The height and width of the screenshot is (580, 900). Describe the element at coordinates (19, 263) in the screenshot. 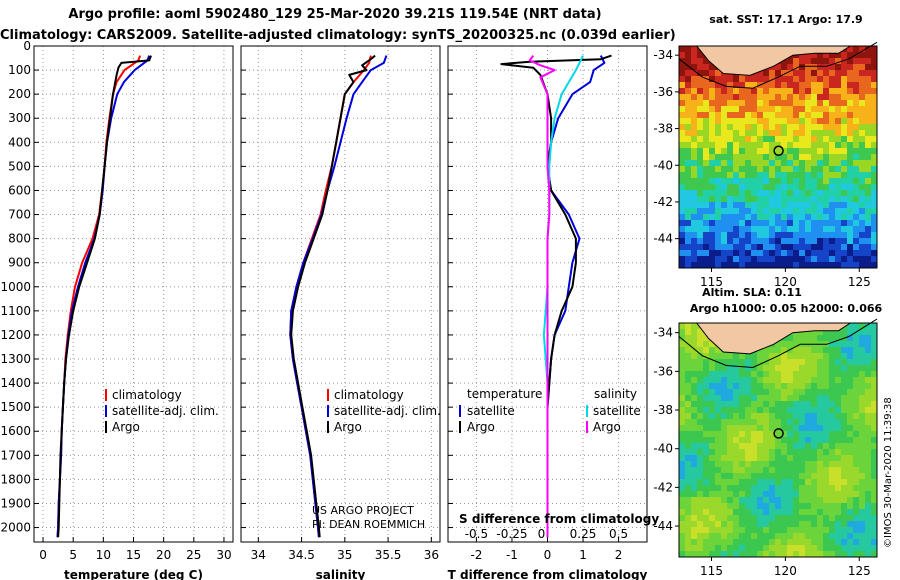

I see `depth-tick-label: 900` at that location.